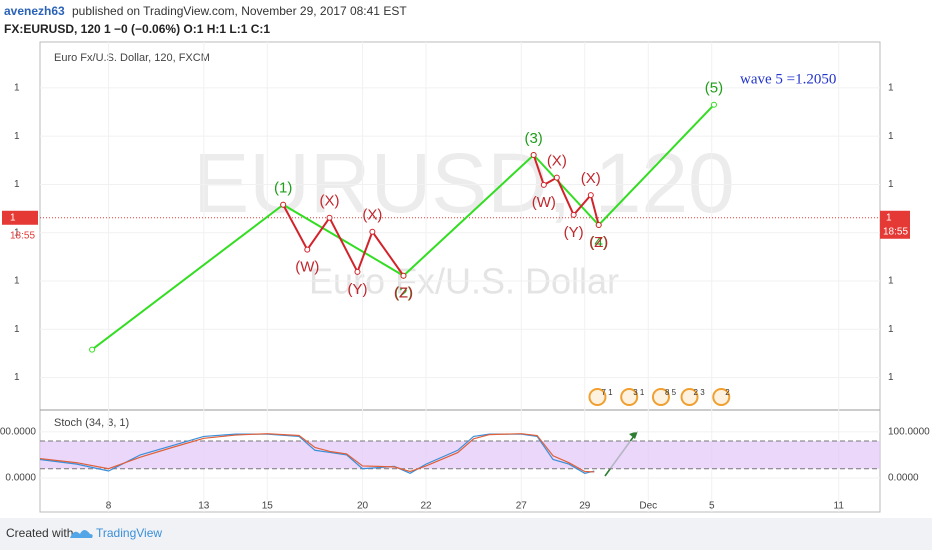 Image resolution: width=932 pixels, height=550 pixels. I want to click on stoch-band, so click(460, 455).